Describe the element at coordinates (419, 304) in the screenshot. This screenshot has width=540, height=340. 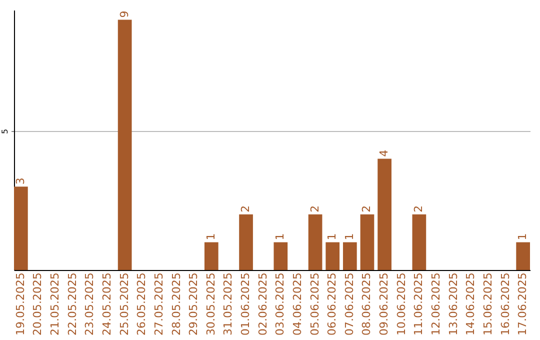
I see `x-tick-label: 11.06.2025` at that location.